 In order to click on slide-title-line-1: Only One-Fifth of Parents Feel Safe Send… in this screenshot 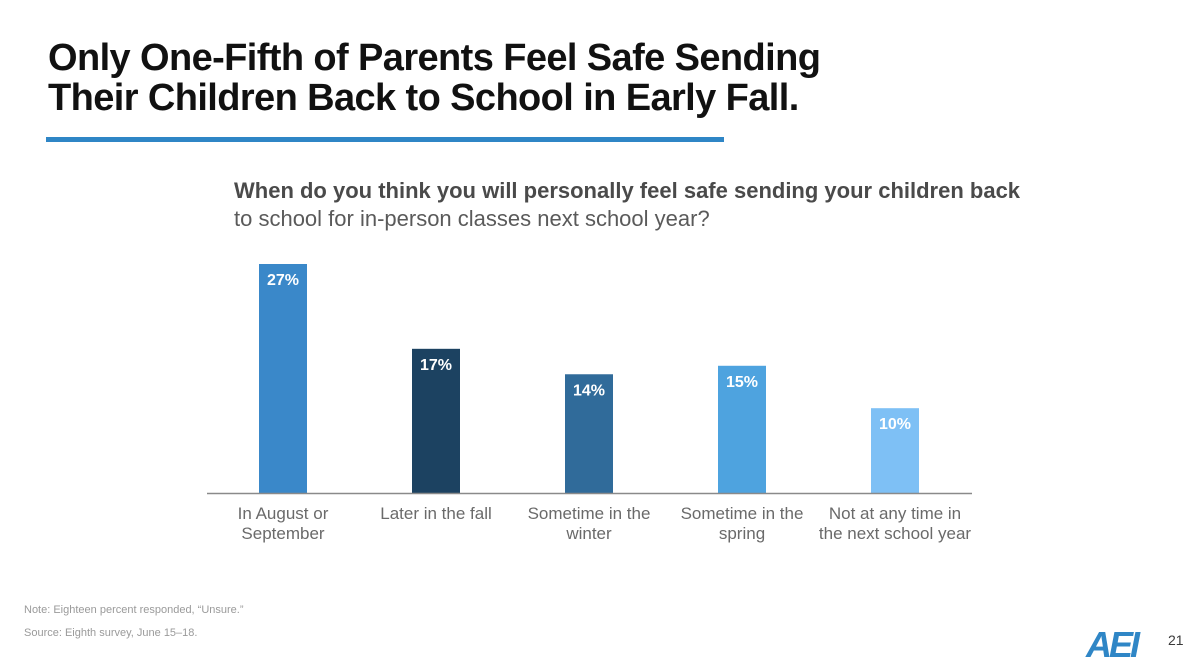, I will do `click(434, 58)`.